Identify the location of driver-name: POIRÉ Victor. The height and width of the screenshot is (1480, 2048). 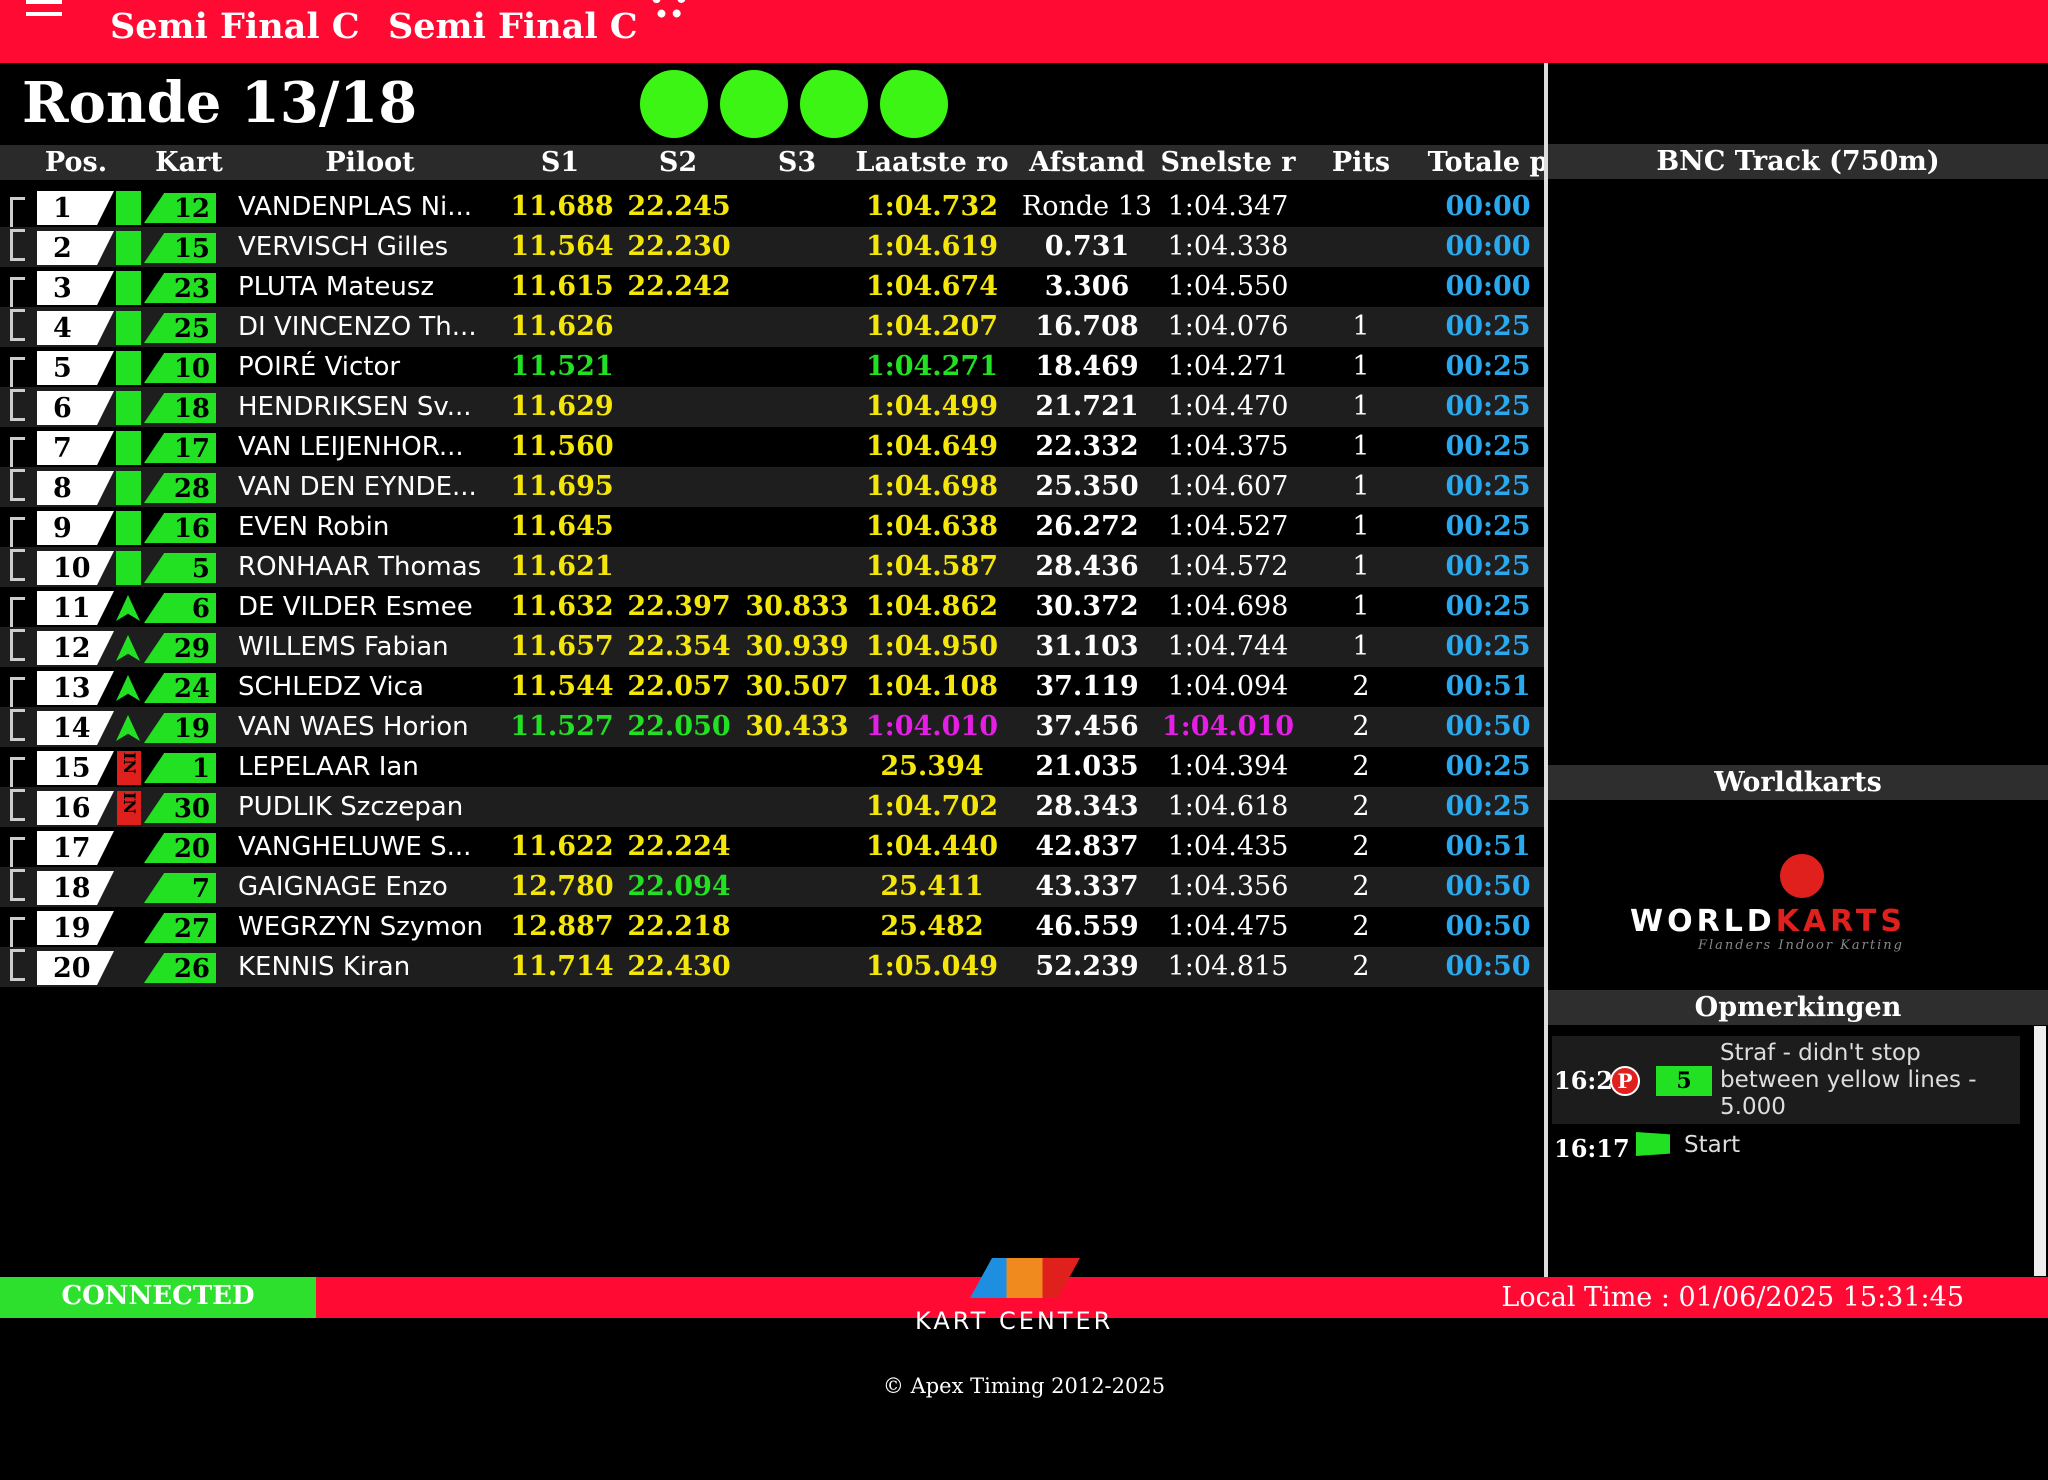
(319, 367).